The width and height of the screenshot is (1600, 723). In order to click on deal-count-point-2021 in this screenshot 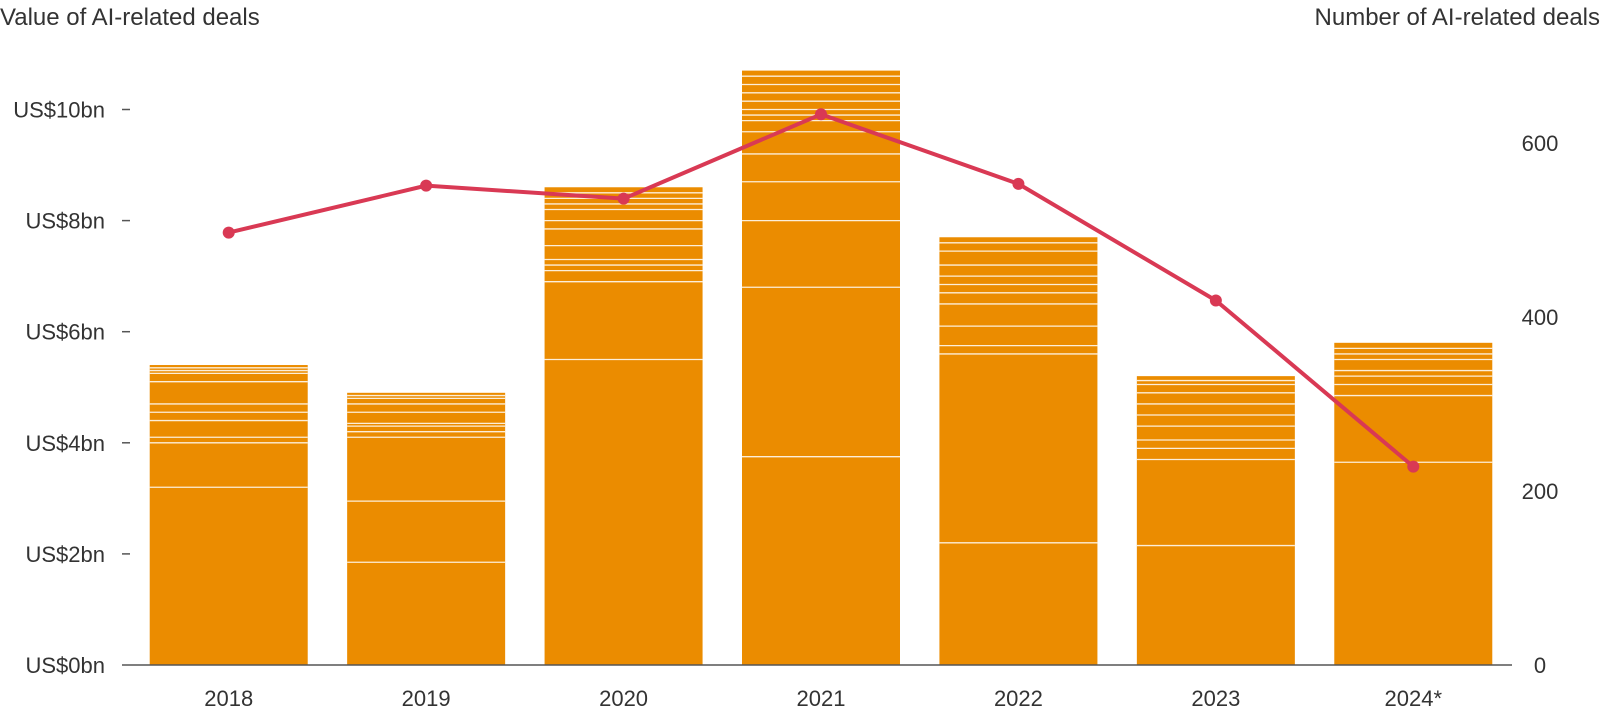, I will do `click(821, 114)`.